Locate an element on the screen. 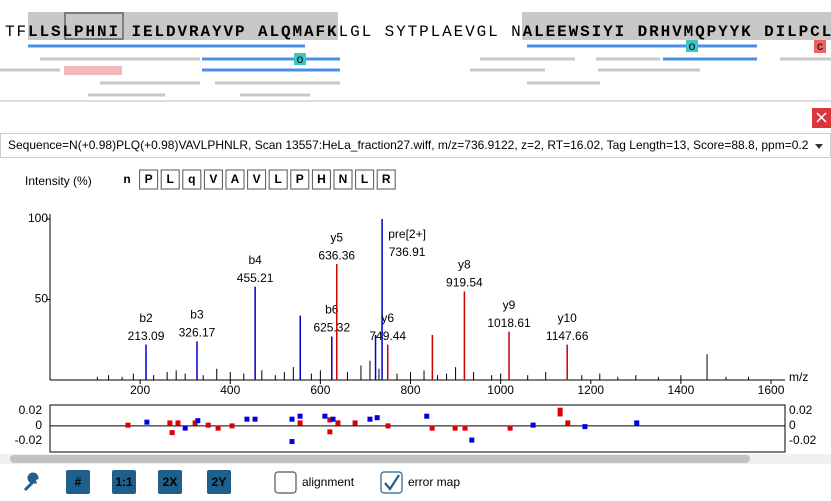  seq-segment: TF is located at coordinates (16, 32).